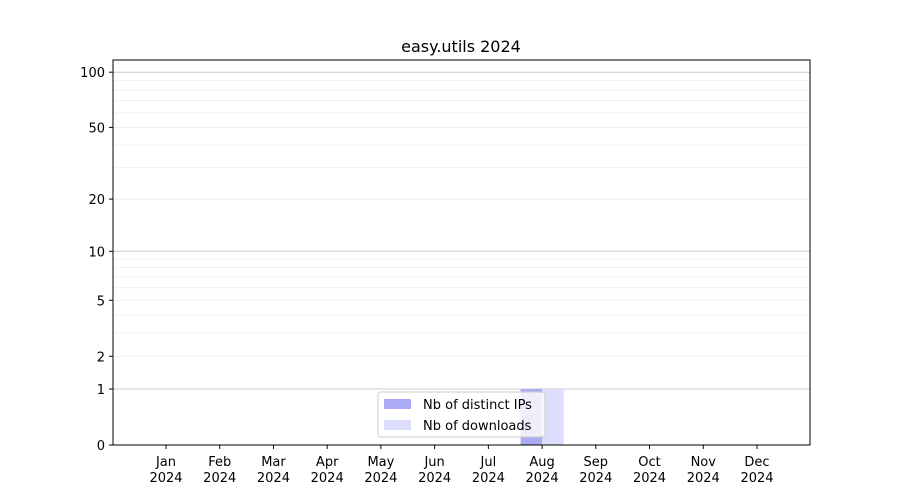 The height and width of the screenshot is (504, 900). I want to click on x-tick-label: Nov, so click(704, 462).